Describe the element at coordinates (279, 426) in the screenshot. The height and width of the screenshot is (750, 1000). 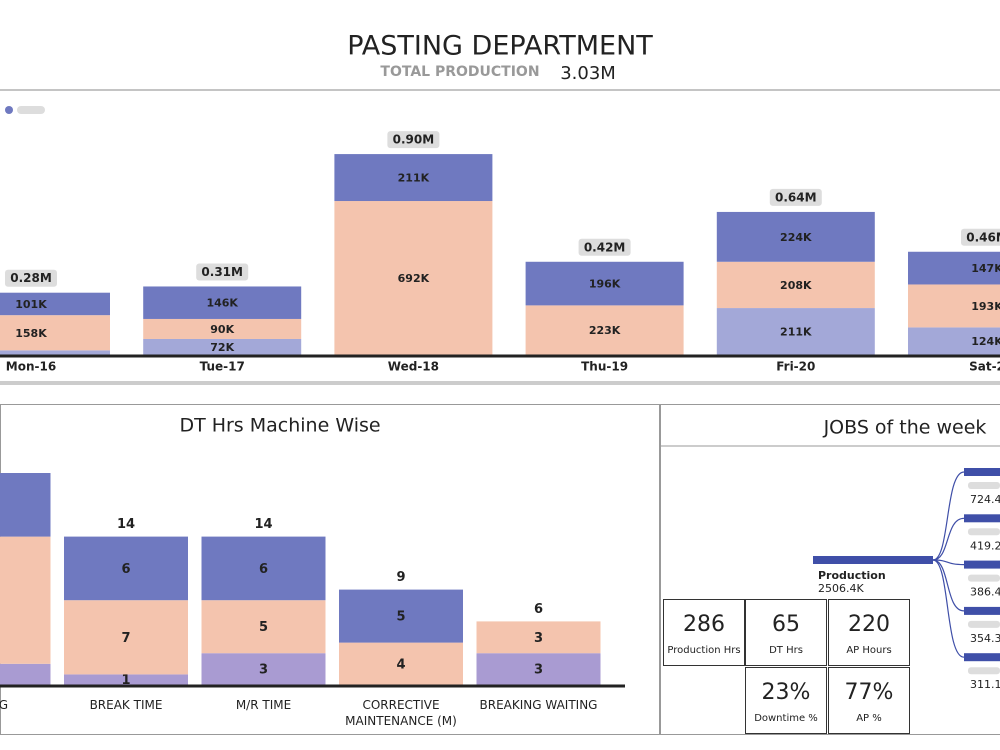
I see `chart-title: DT Hrs Machine Wise` at that location.